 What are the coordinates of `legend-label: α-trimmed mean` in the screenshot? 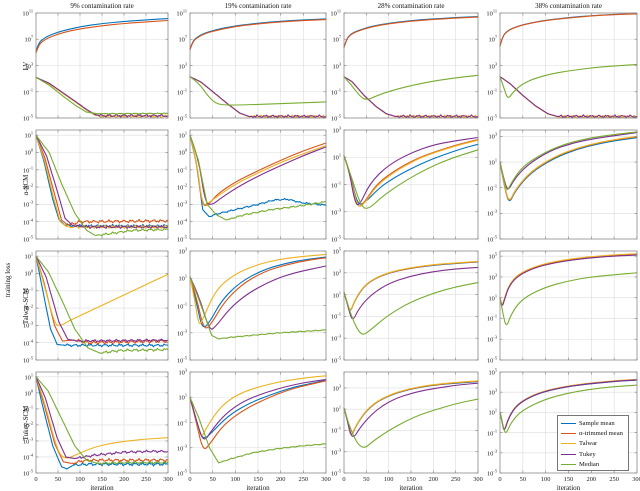 It's located at (601, 433).